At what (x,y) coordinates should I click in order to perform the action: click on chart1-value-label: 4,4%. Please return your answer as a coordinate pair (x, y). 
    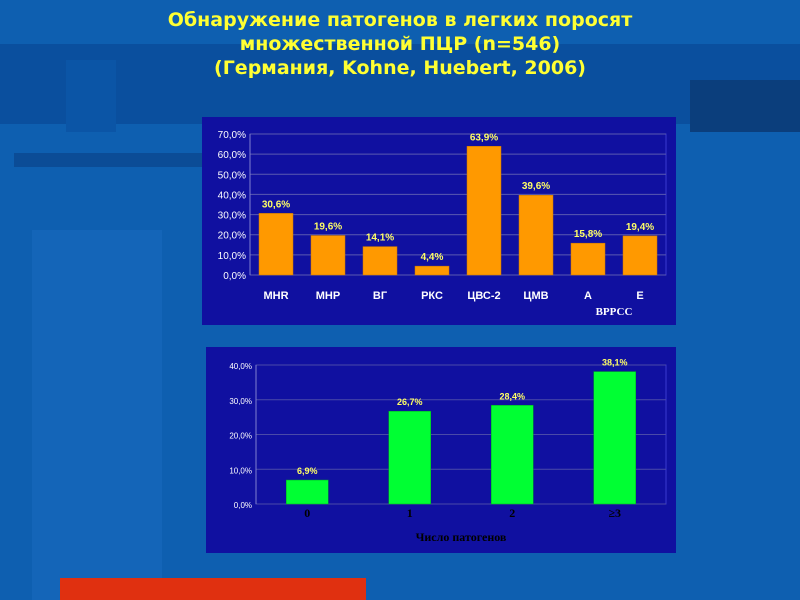
    Looking at the image, I should click on (432, 257).